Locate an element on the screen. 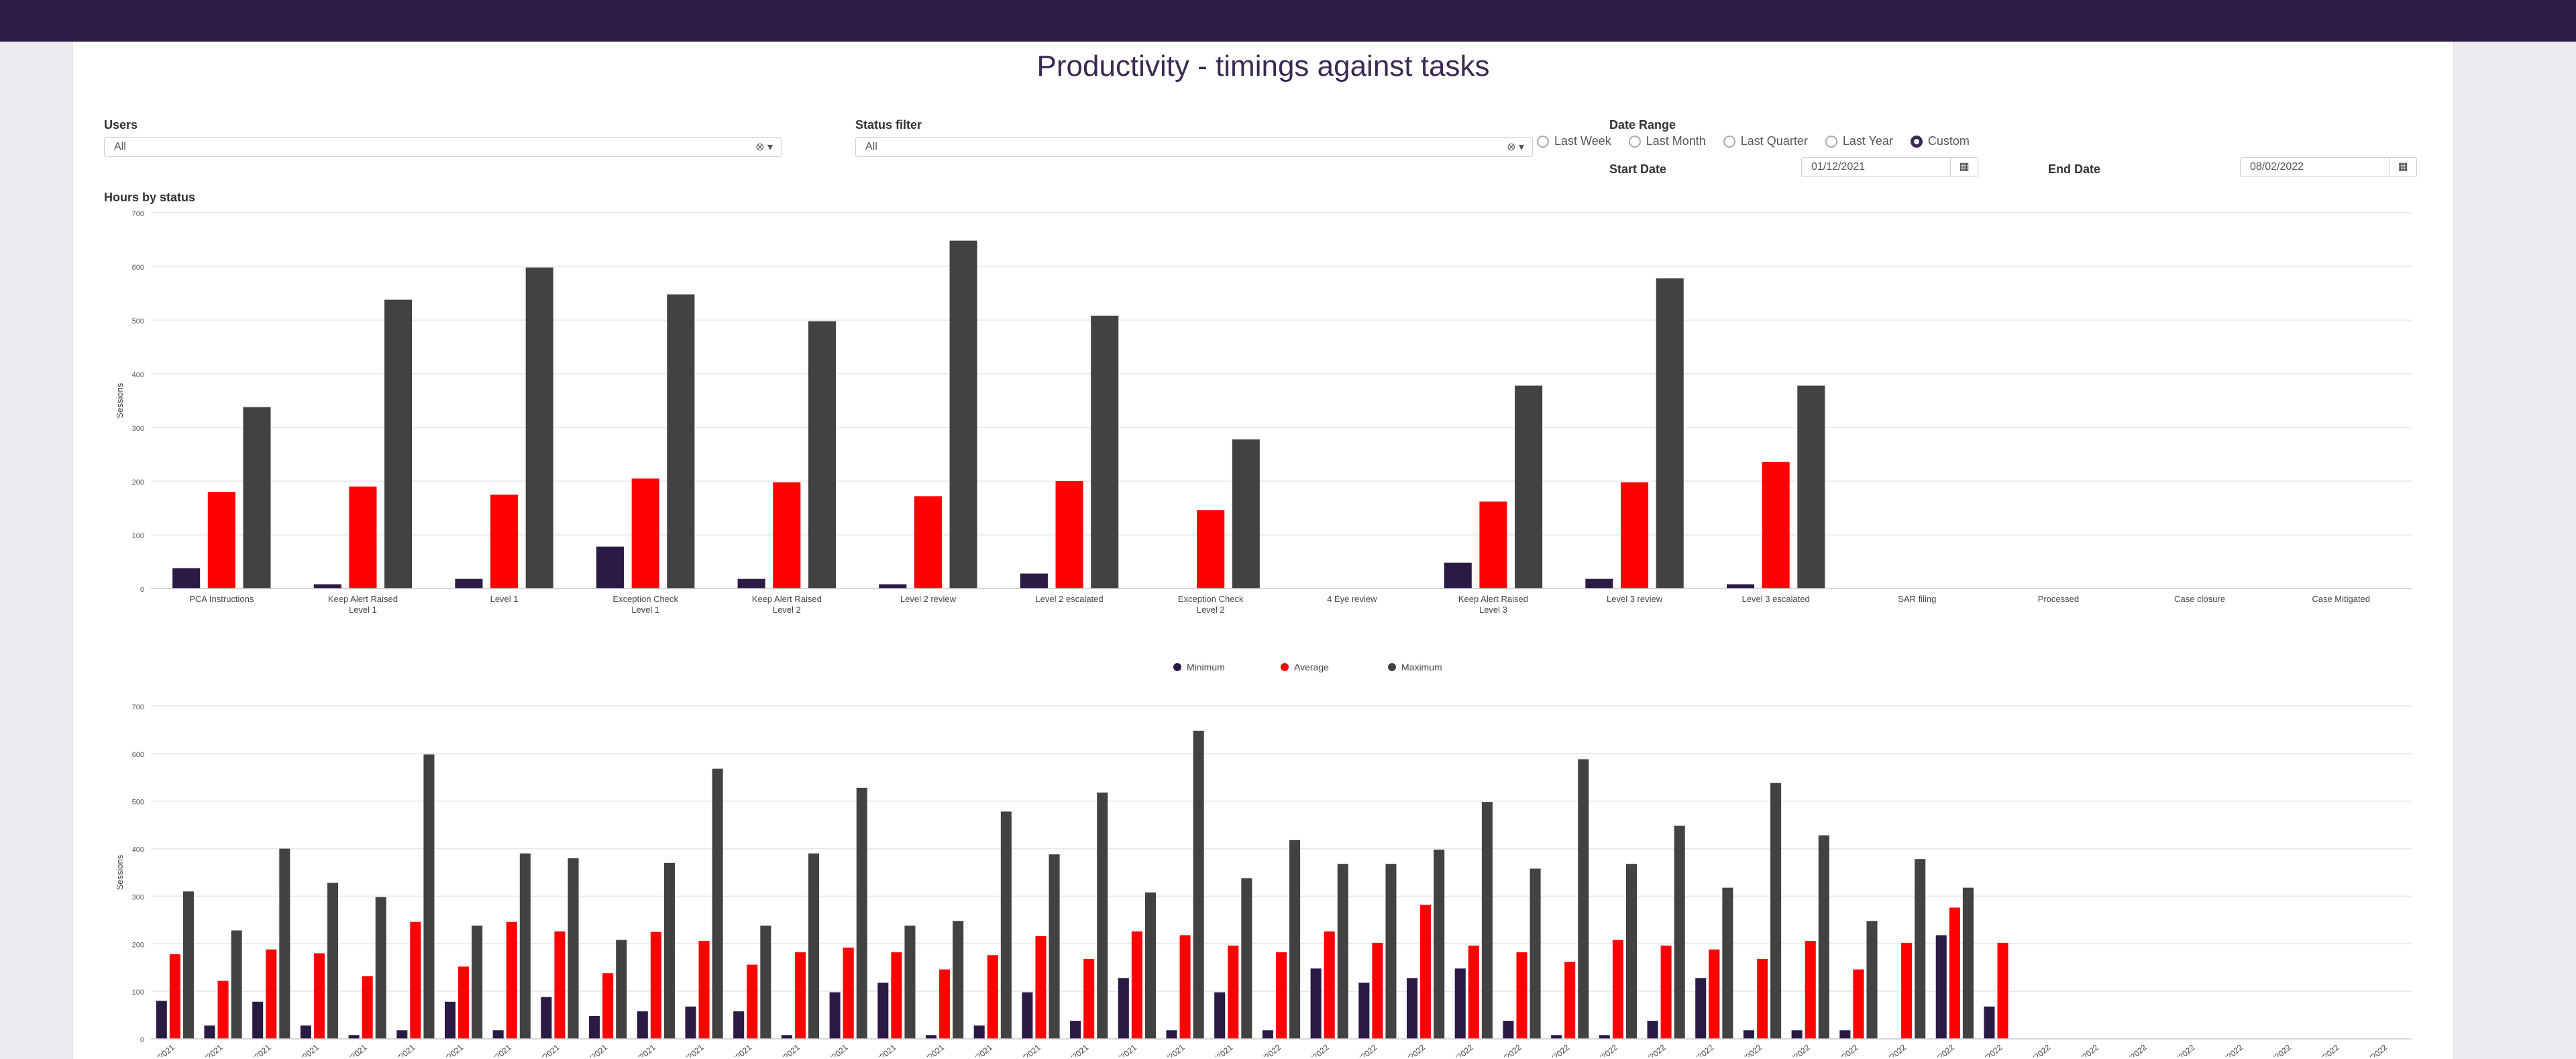  users-select: All ⊗ ▾ is located at coordinates (443, 147).